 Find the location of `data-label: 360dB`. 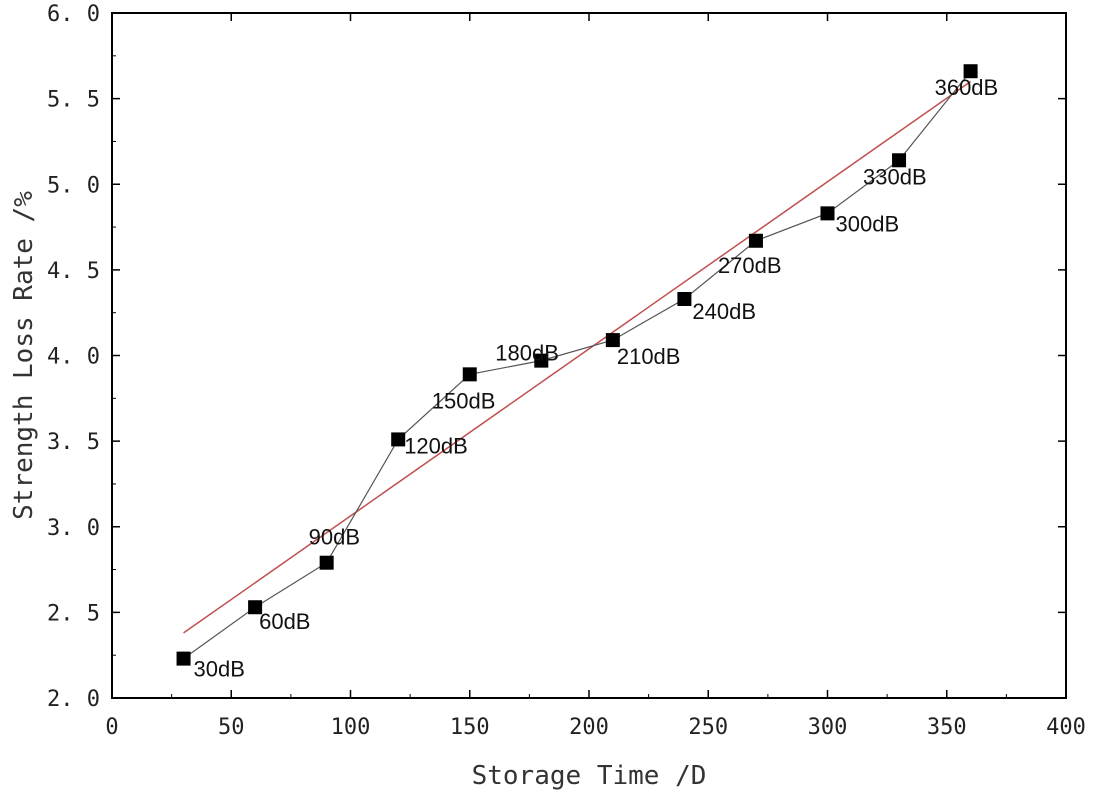

data-label: 360dB is located at coordinates (967, 87).